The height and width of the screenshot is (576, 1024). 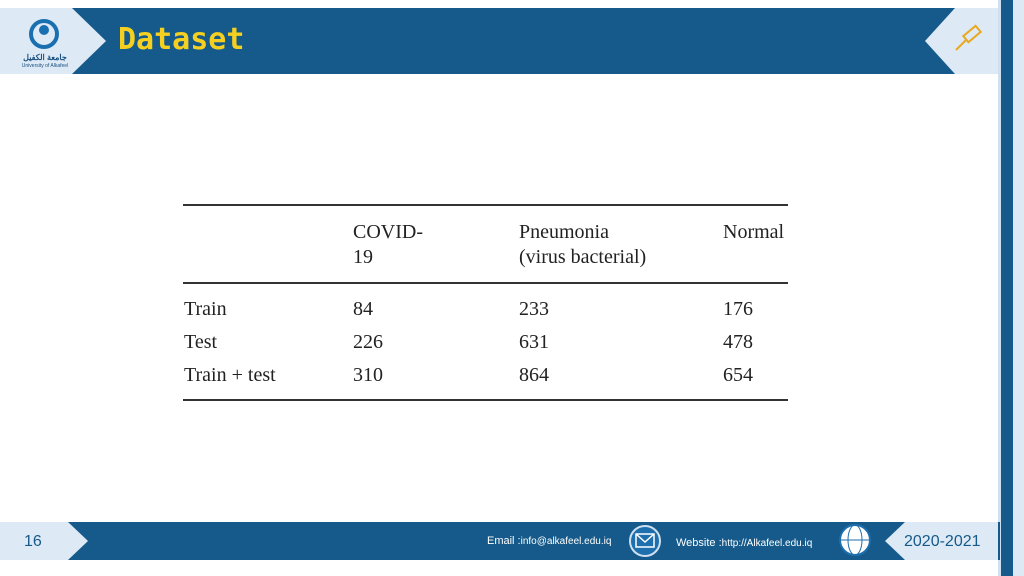 What do you see at coordinates (767, 543) in the screenshot?
I see `website-url: http://Alkafeel.edu.iq` at bounding box center [767, 543].